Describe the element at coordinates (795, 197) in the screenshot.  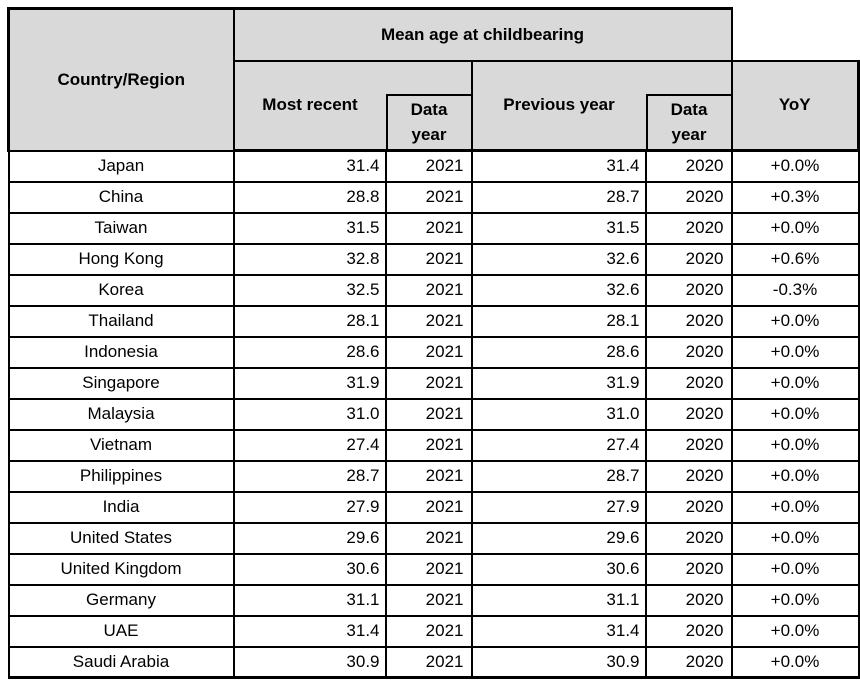
I see `yoy-cell: +0.3%` at that location.